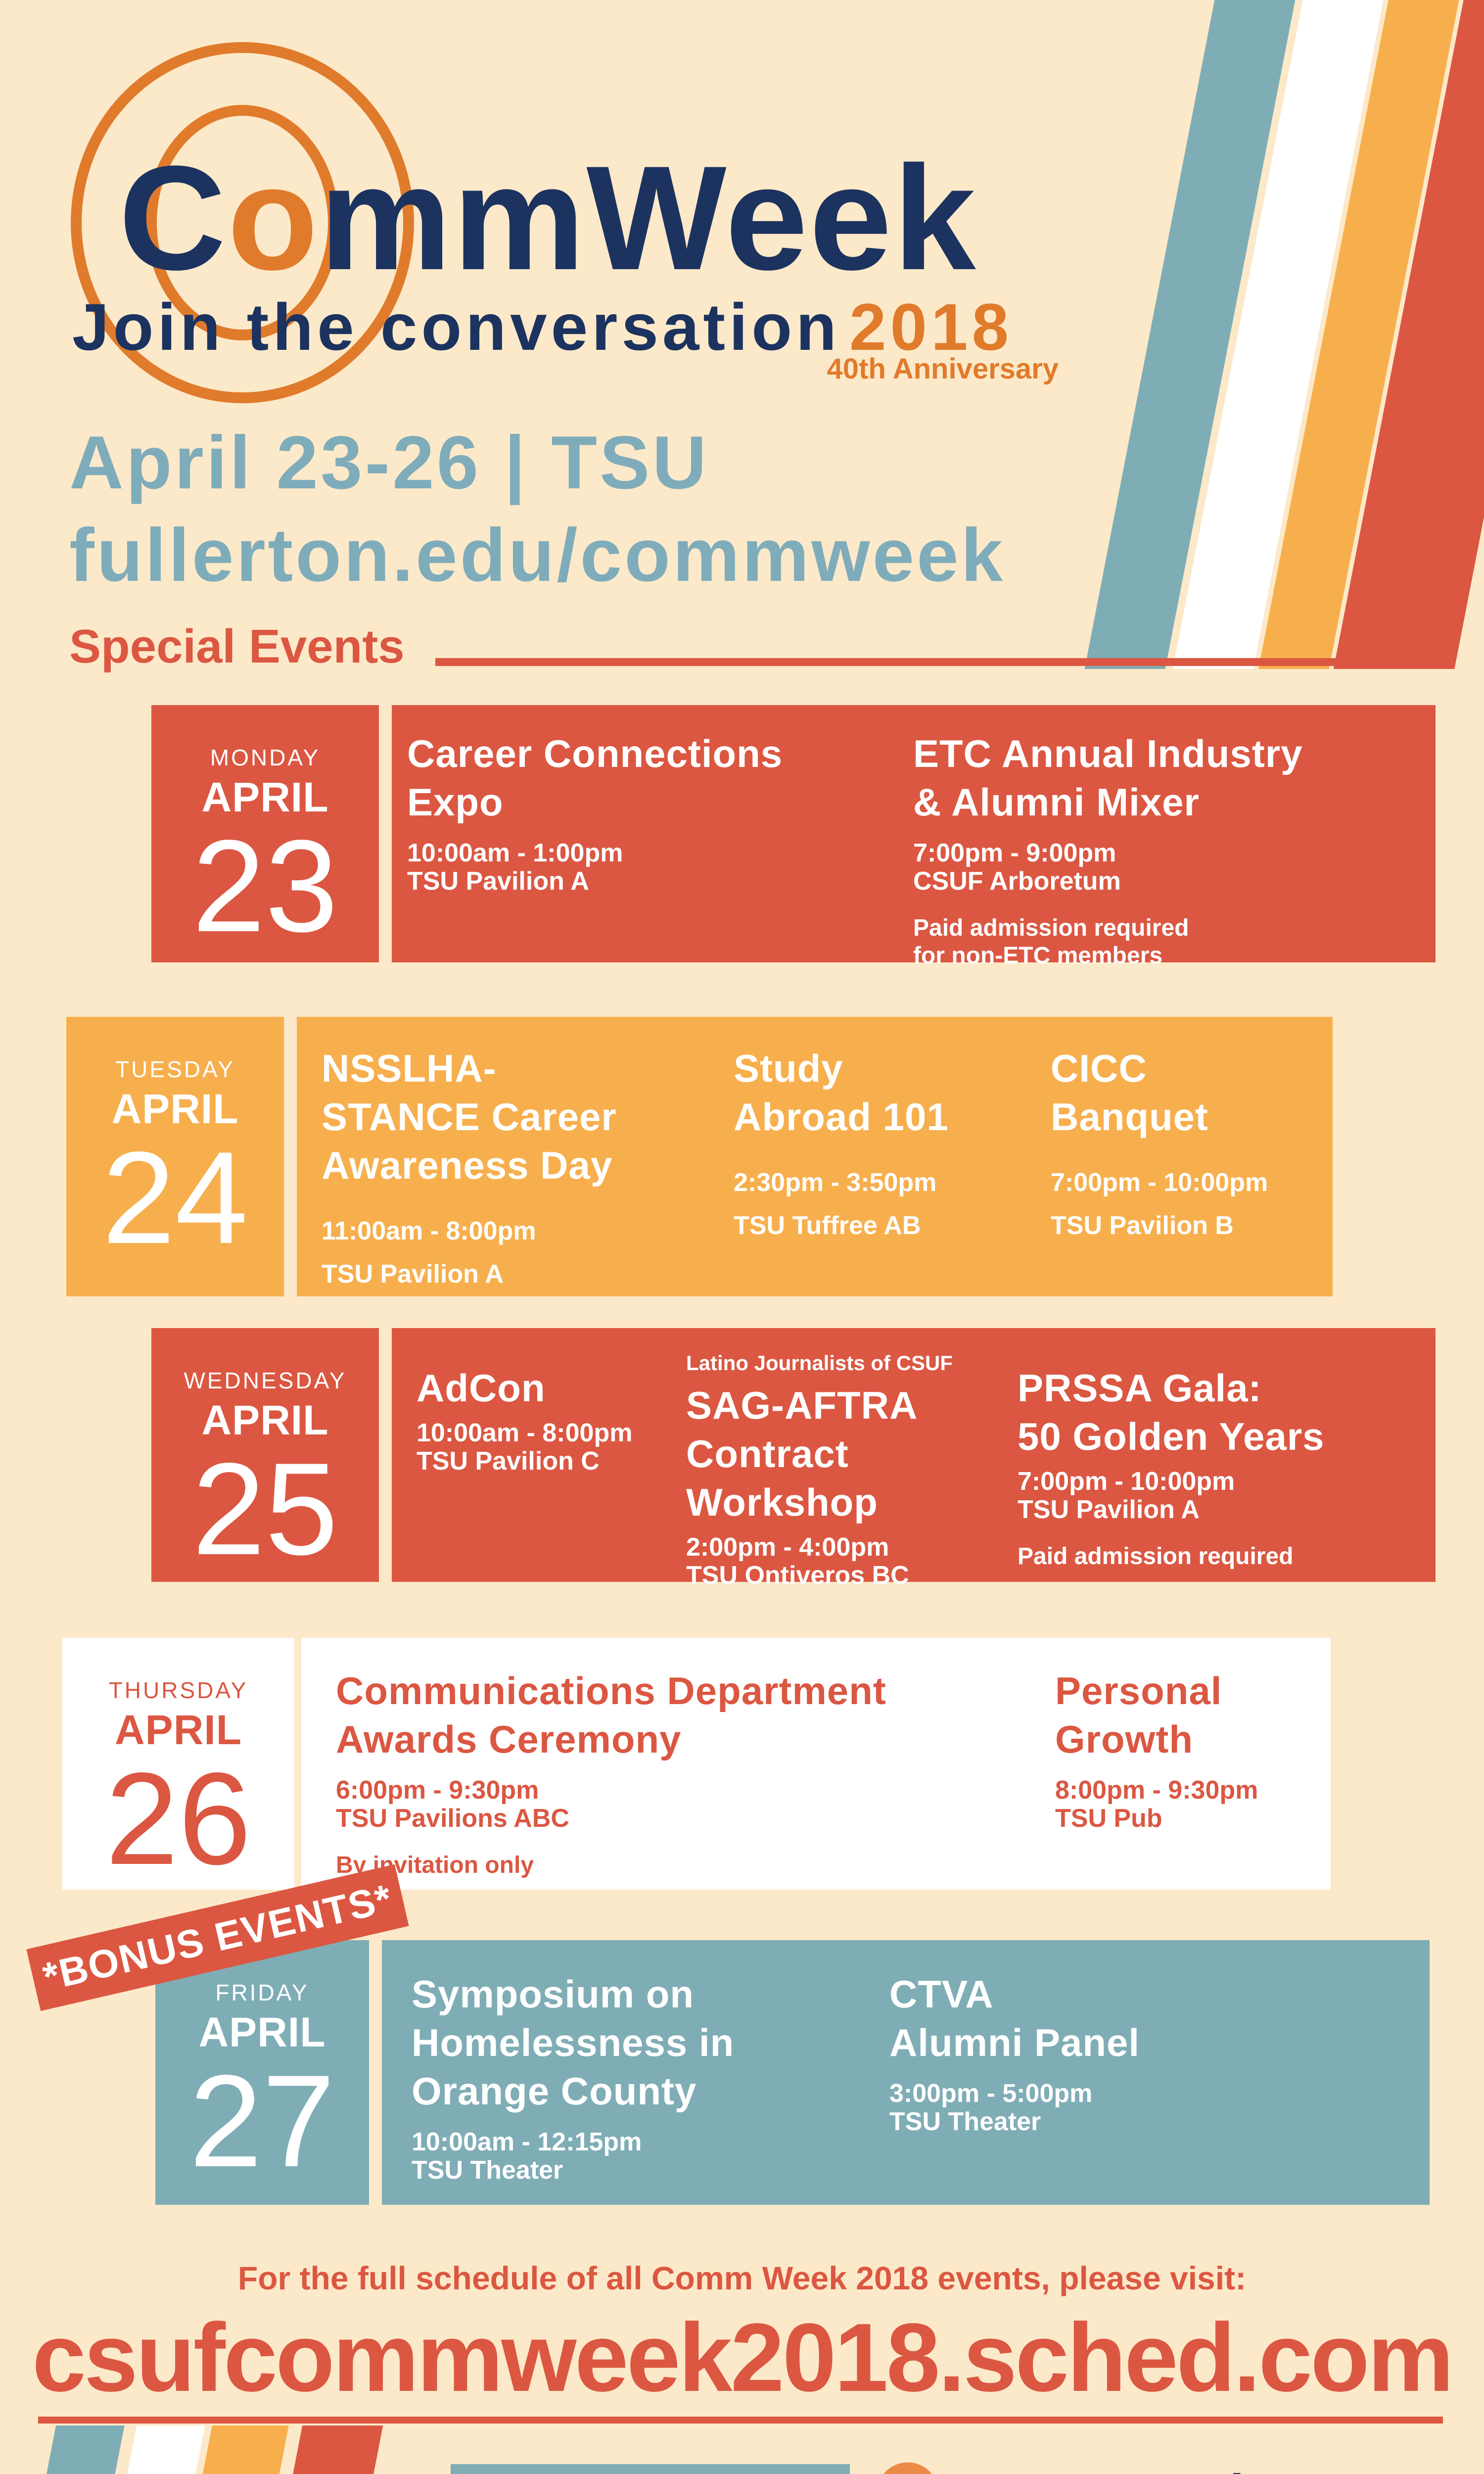 This screenshot has height=2474, width=1484. Describe the element at coordinates (1108, 1818) in the screenshot. I see `event-location: TSU Pub` at that location.